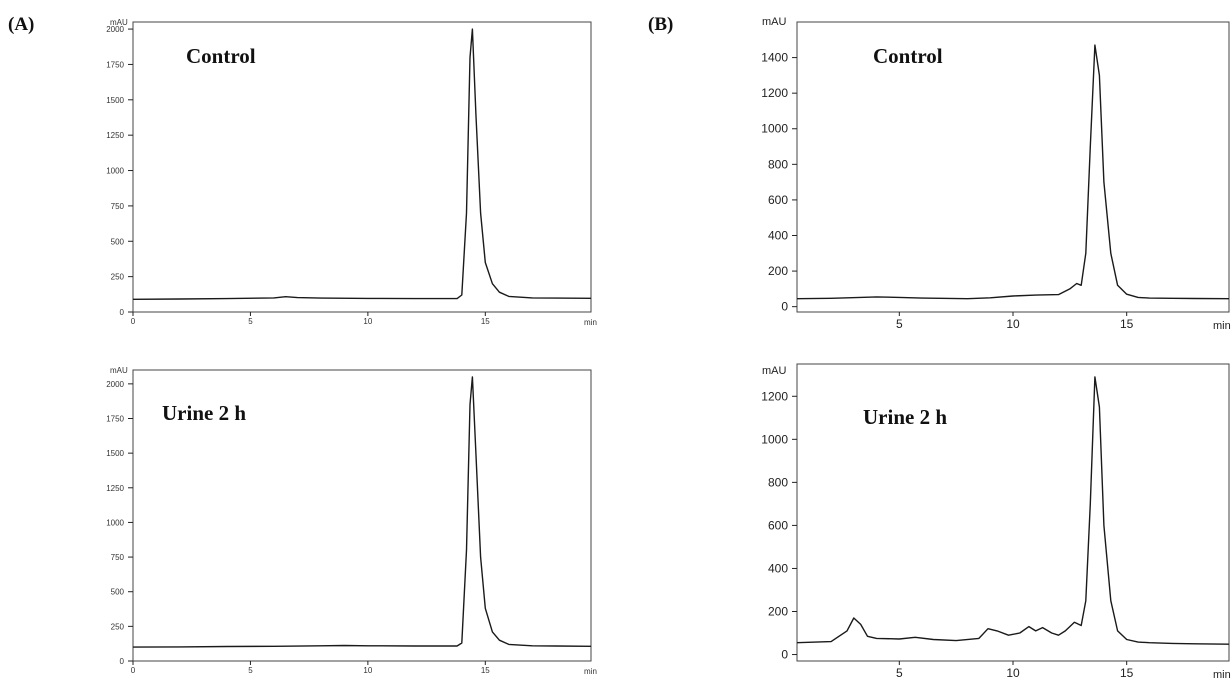 The image size is (1231, 679). Describe the element at coordinates (774, 58) in the screenshot. I see `y-tick-label: 1400` at that location.